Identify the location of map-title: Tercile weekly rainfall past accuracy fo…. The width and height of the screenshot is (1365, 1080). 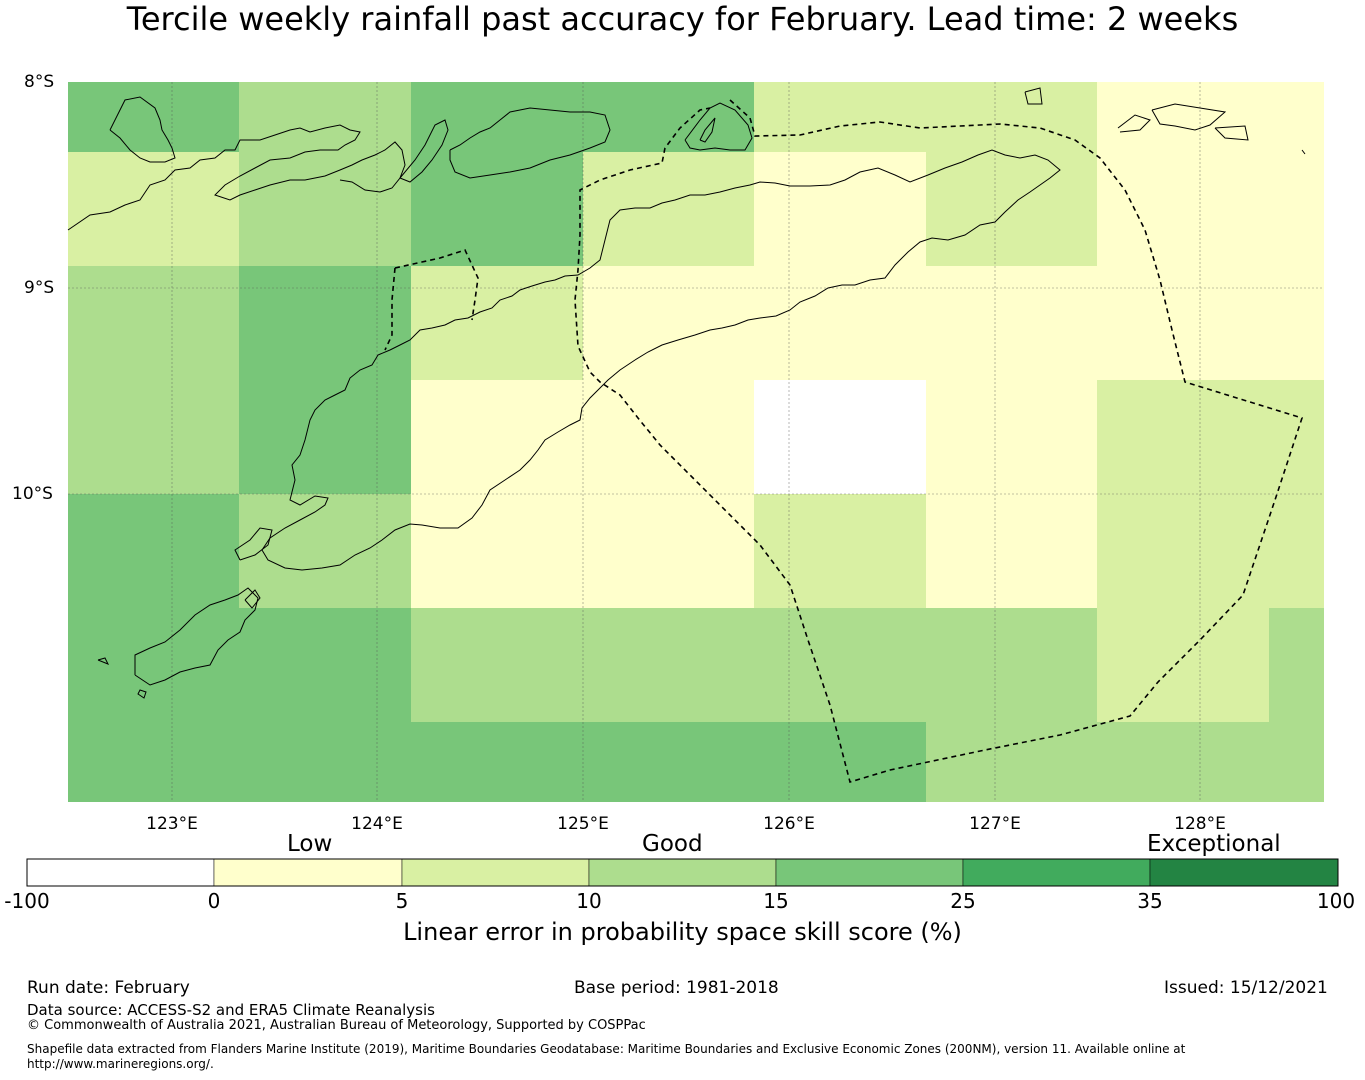
(682, 19).